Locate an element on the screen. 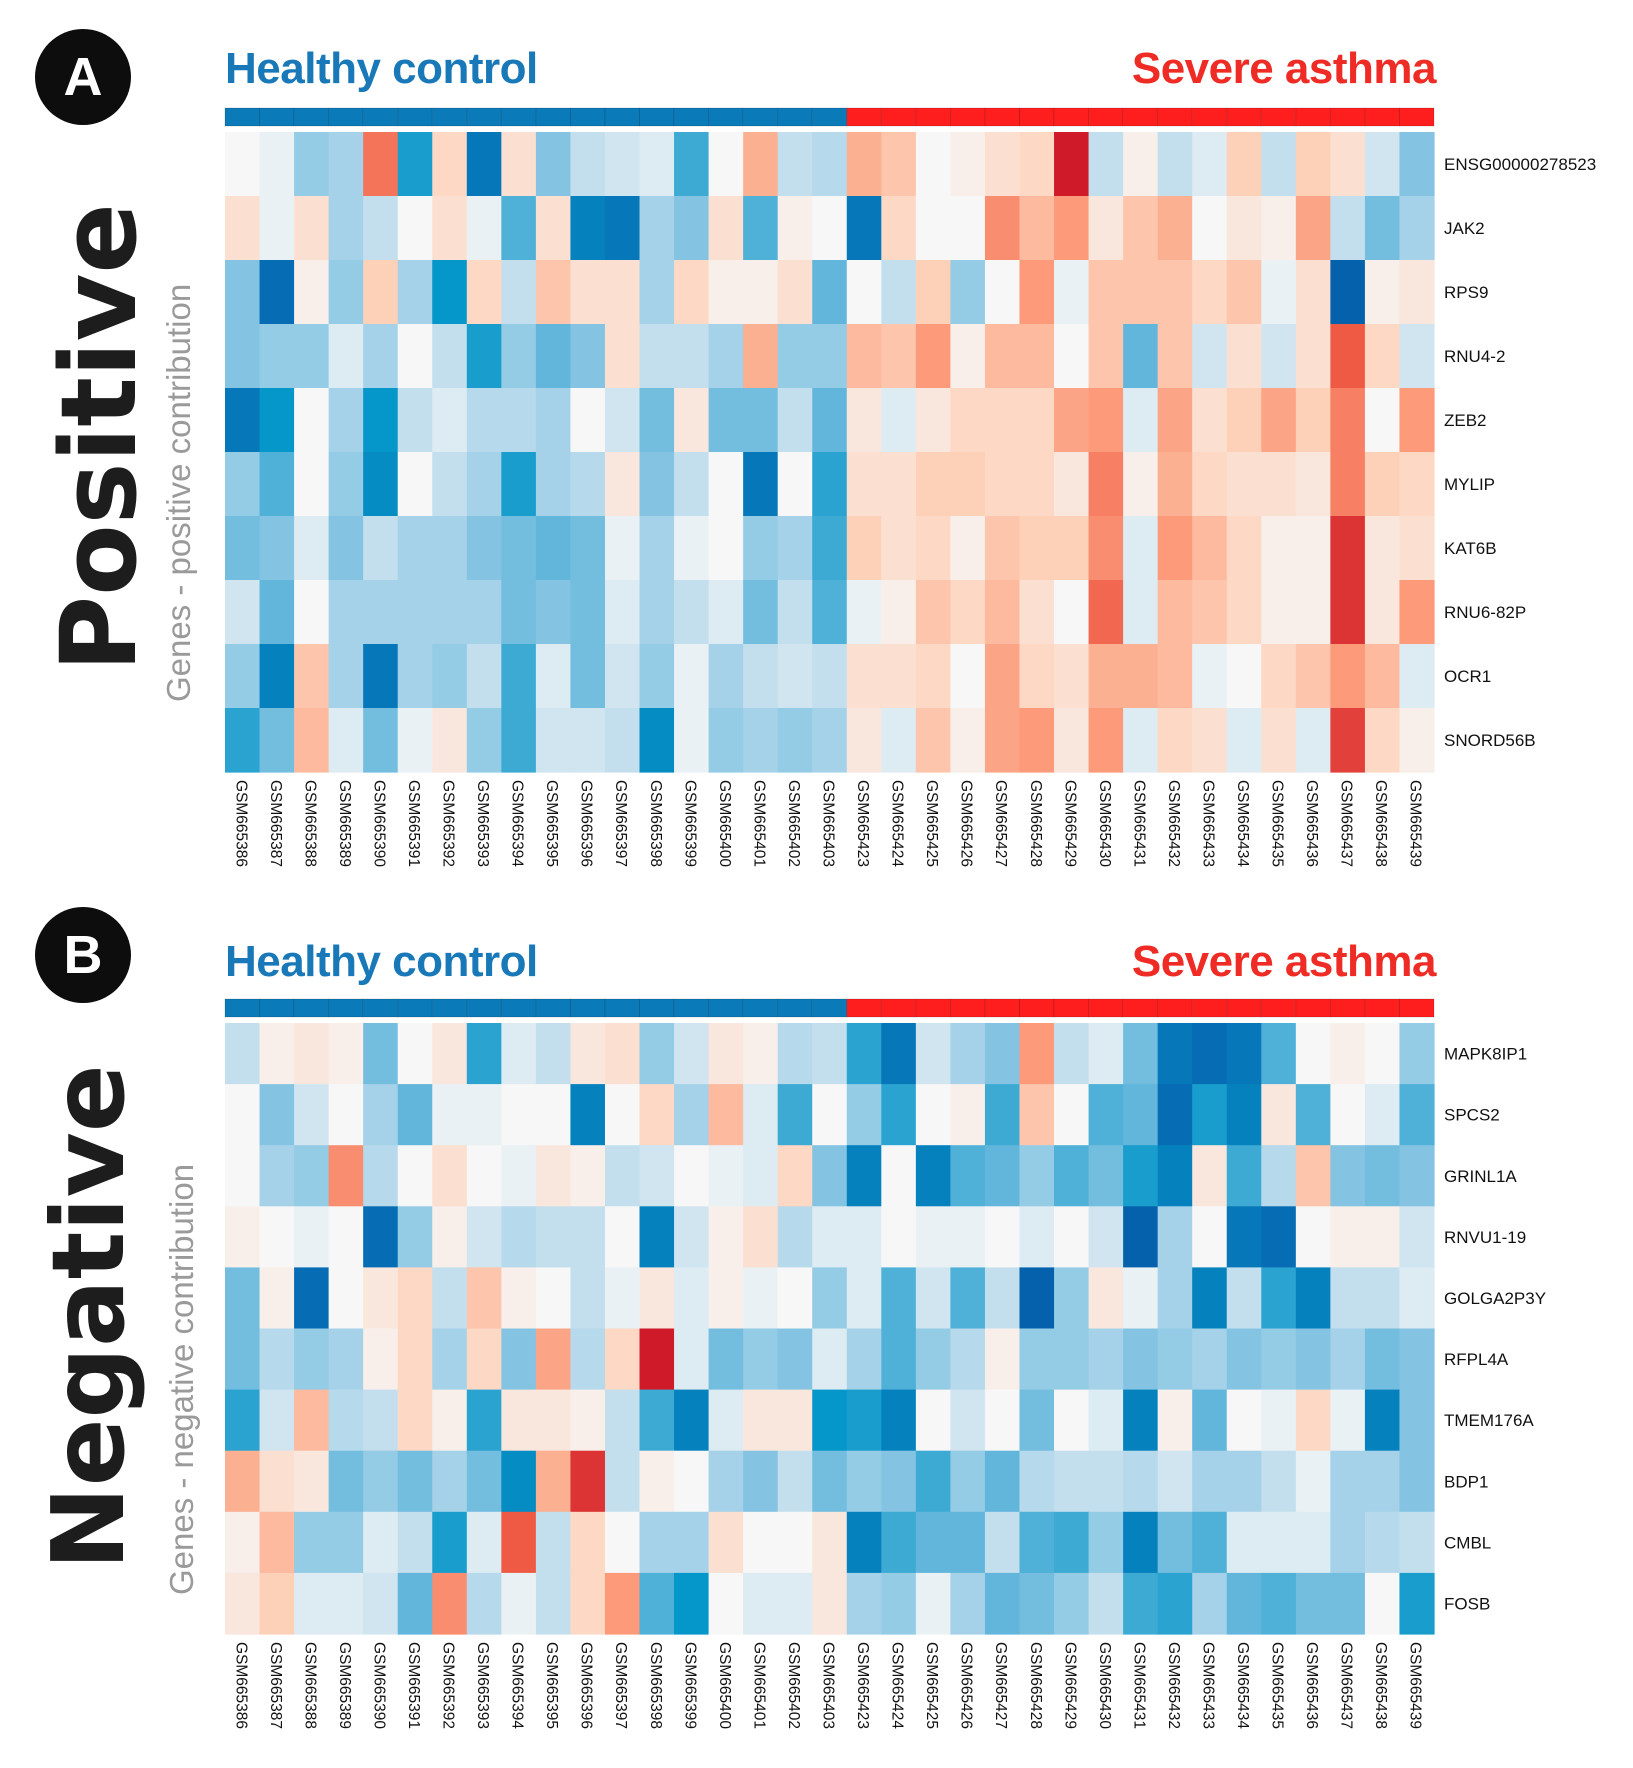 The width and height of the screenshot is (1633, 1768). gene-label: RNU4-2 is located at coordinates (1474, 356).